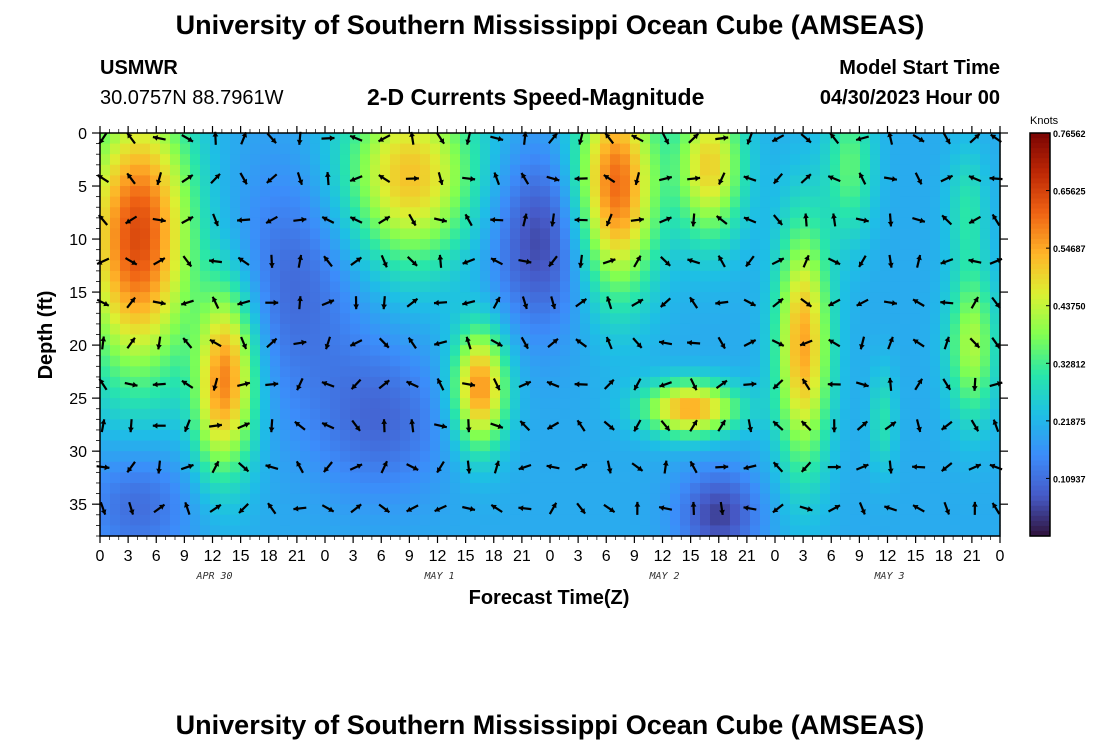 Image resolution: width=1100 pixels, height=750 pixels. What do you see at coordinates (1040, 161) in the screenshot?
I see `colorbar-segment` at bounding box center [1040, 161].